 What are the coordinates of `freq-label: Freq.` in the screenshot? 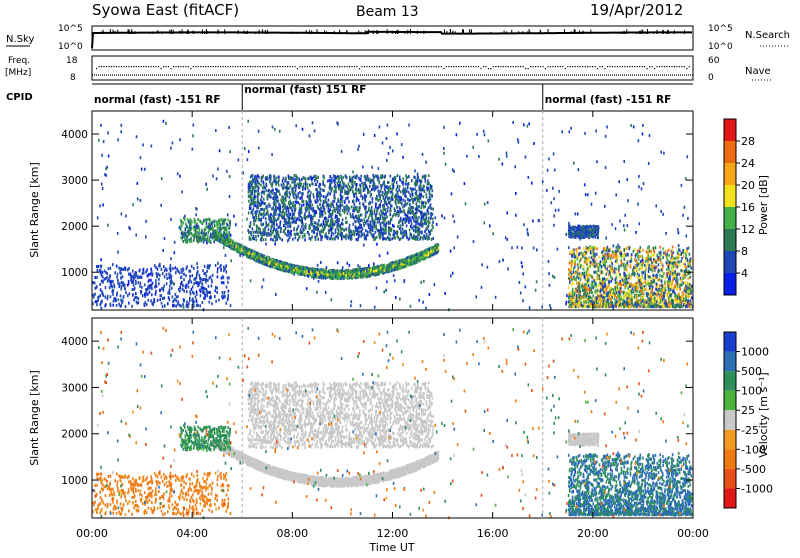 It's located at (19, 61).